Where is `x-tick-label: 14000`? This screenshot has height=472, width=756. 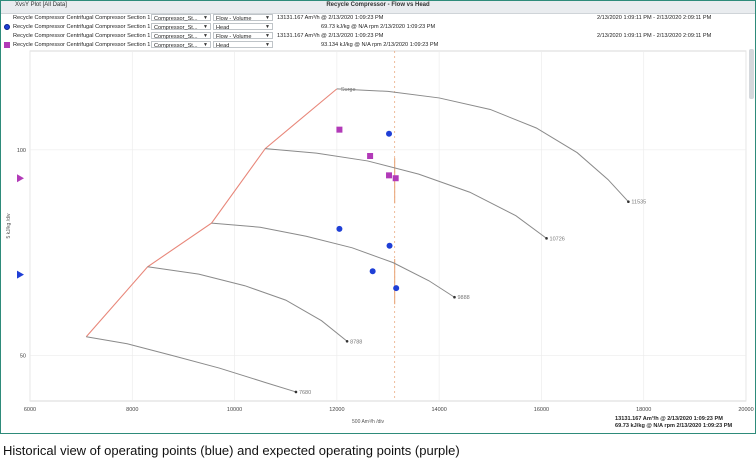 x-tick-label: 14000 is located at coordinates (438, 410).